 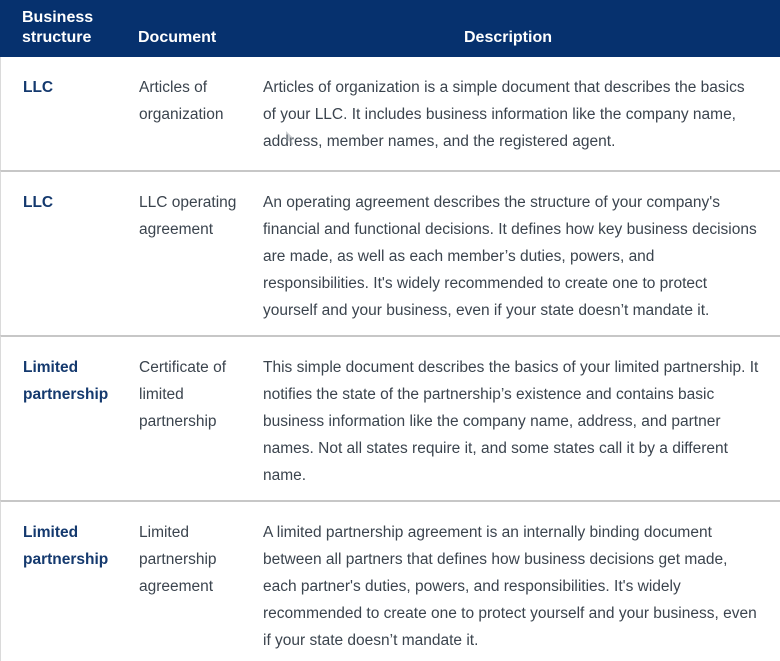 I want to click on document-name: Limited partnership agreement, so click(x=178, y=559).